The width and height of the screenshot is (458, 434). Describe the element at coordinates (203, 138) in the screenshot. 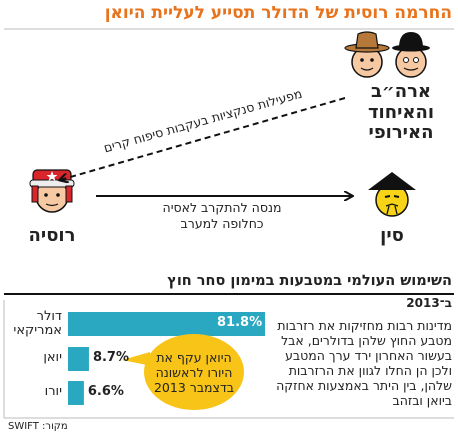

I see `sanctions-arrow` at that location.